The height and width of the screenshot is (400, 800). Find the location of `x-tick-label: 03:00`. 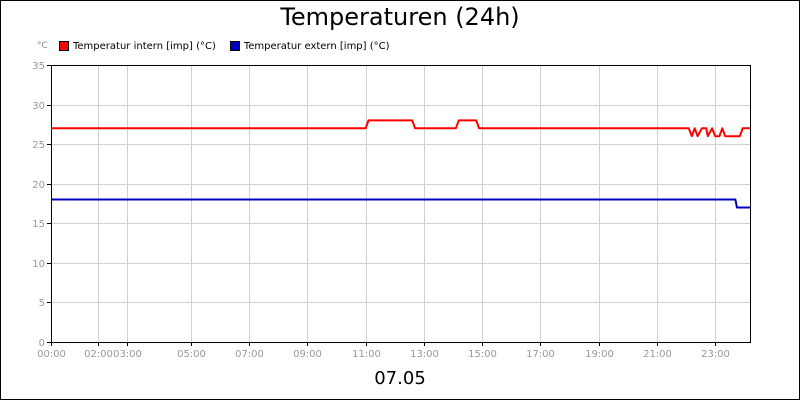

x-tick-label: 03:00 is located at coordinates (127, 354).